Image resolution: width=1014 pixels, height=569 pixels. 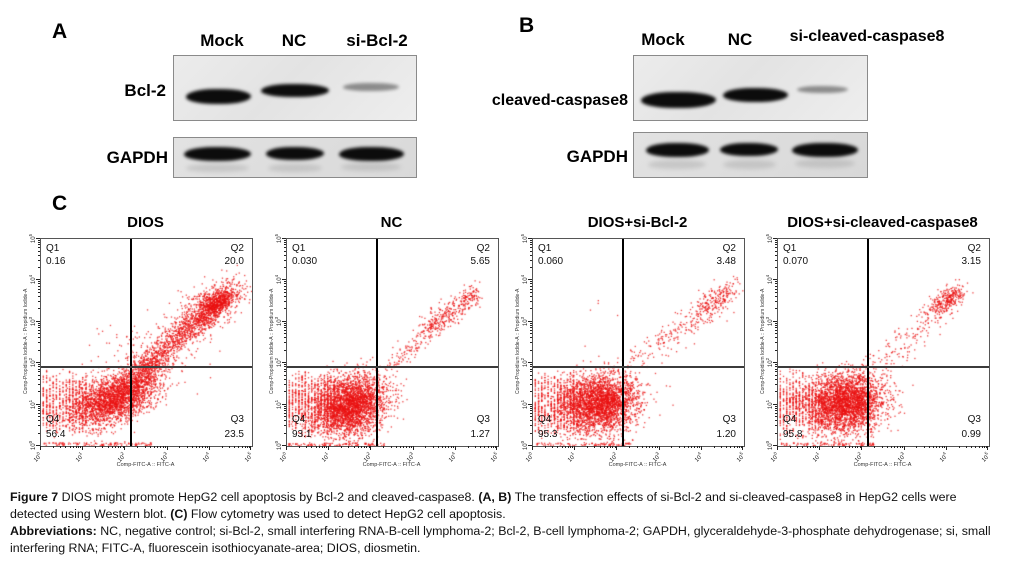 What do you see at coordinates (305, 261) in the screenshot?
I see `quadrant-value-q1: 0.030` at bounding box center [305, 261].